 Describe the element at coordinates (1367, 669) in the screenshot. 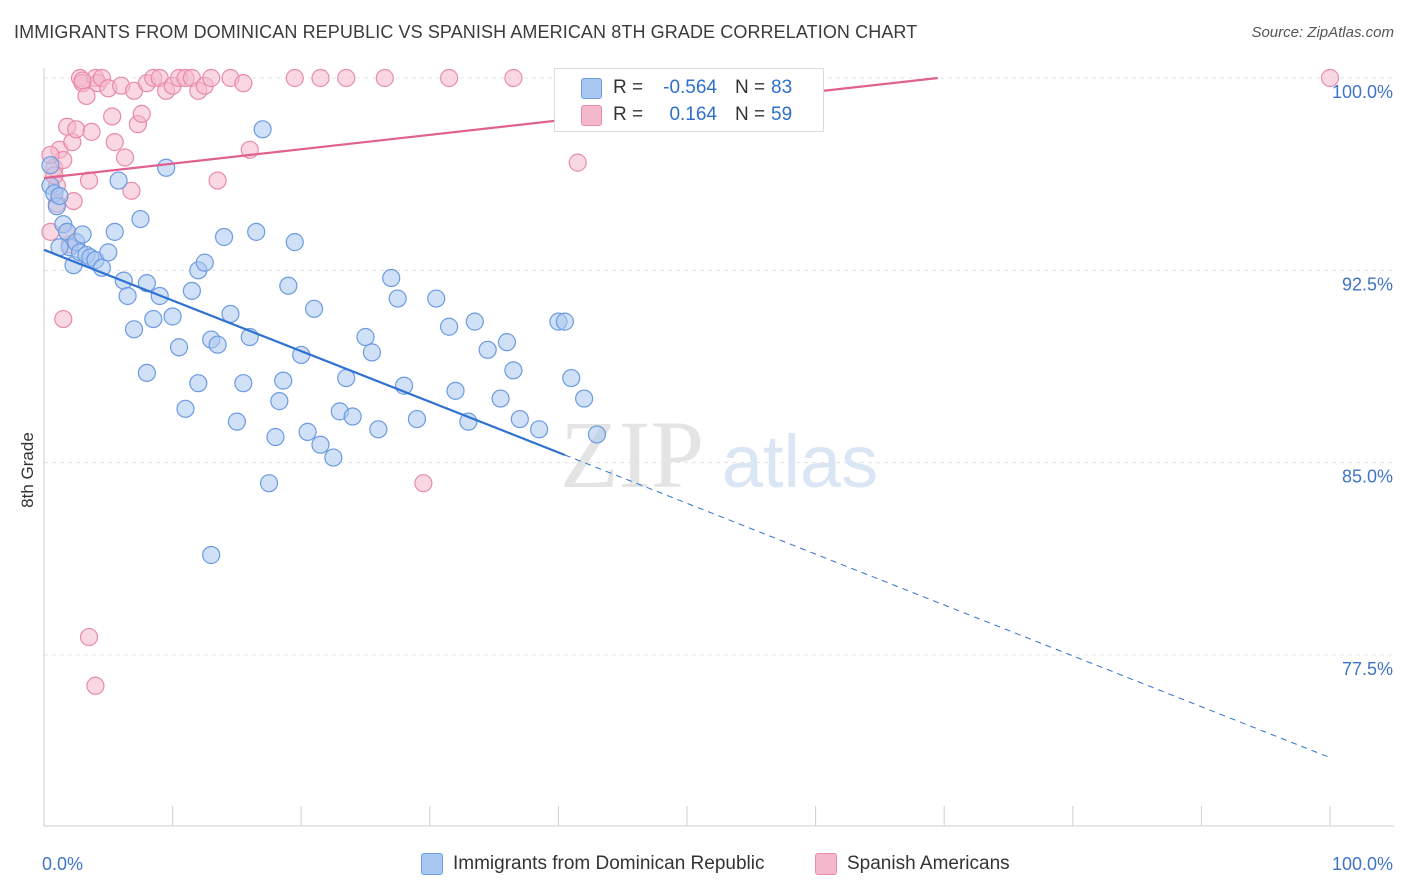

I see `y-tick-label: 77.5%` at that location.